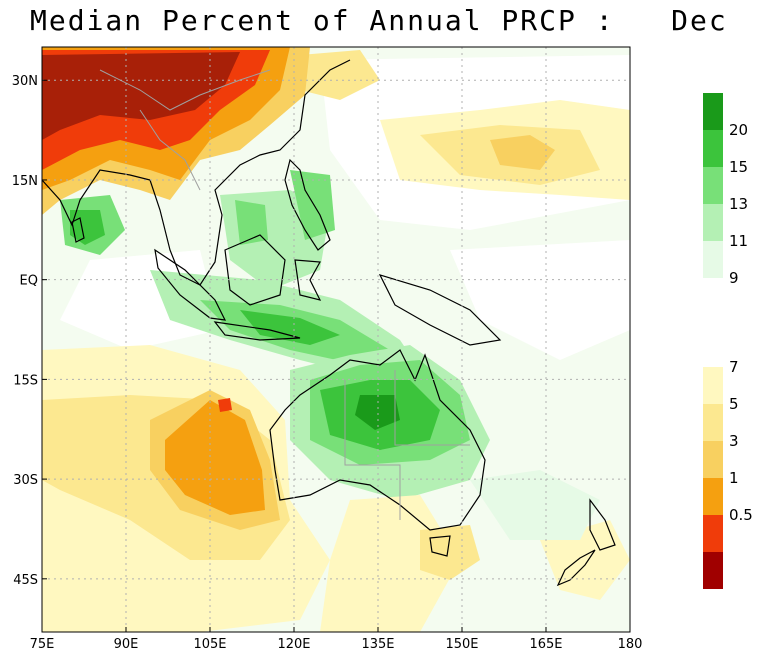 The image size is (763, 664). Describe the element at coordinates (25, 580) in the screenshot. I see `y-tick-label: 45S` at that location.